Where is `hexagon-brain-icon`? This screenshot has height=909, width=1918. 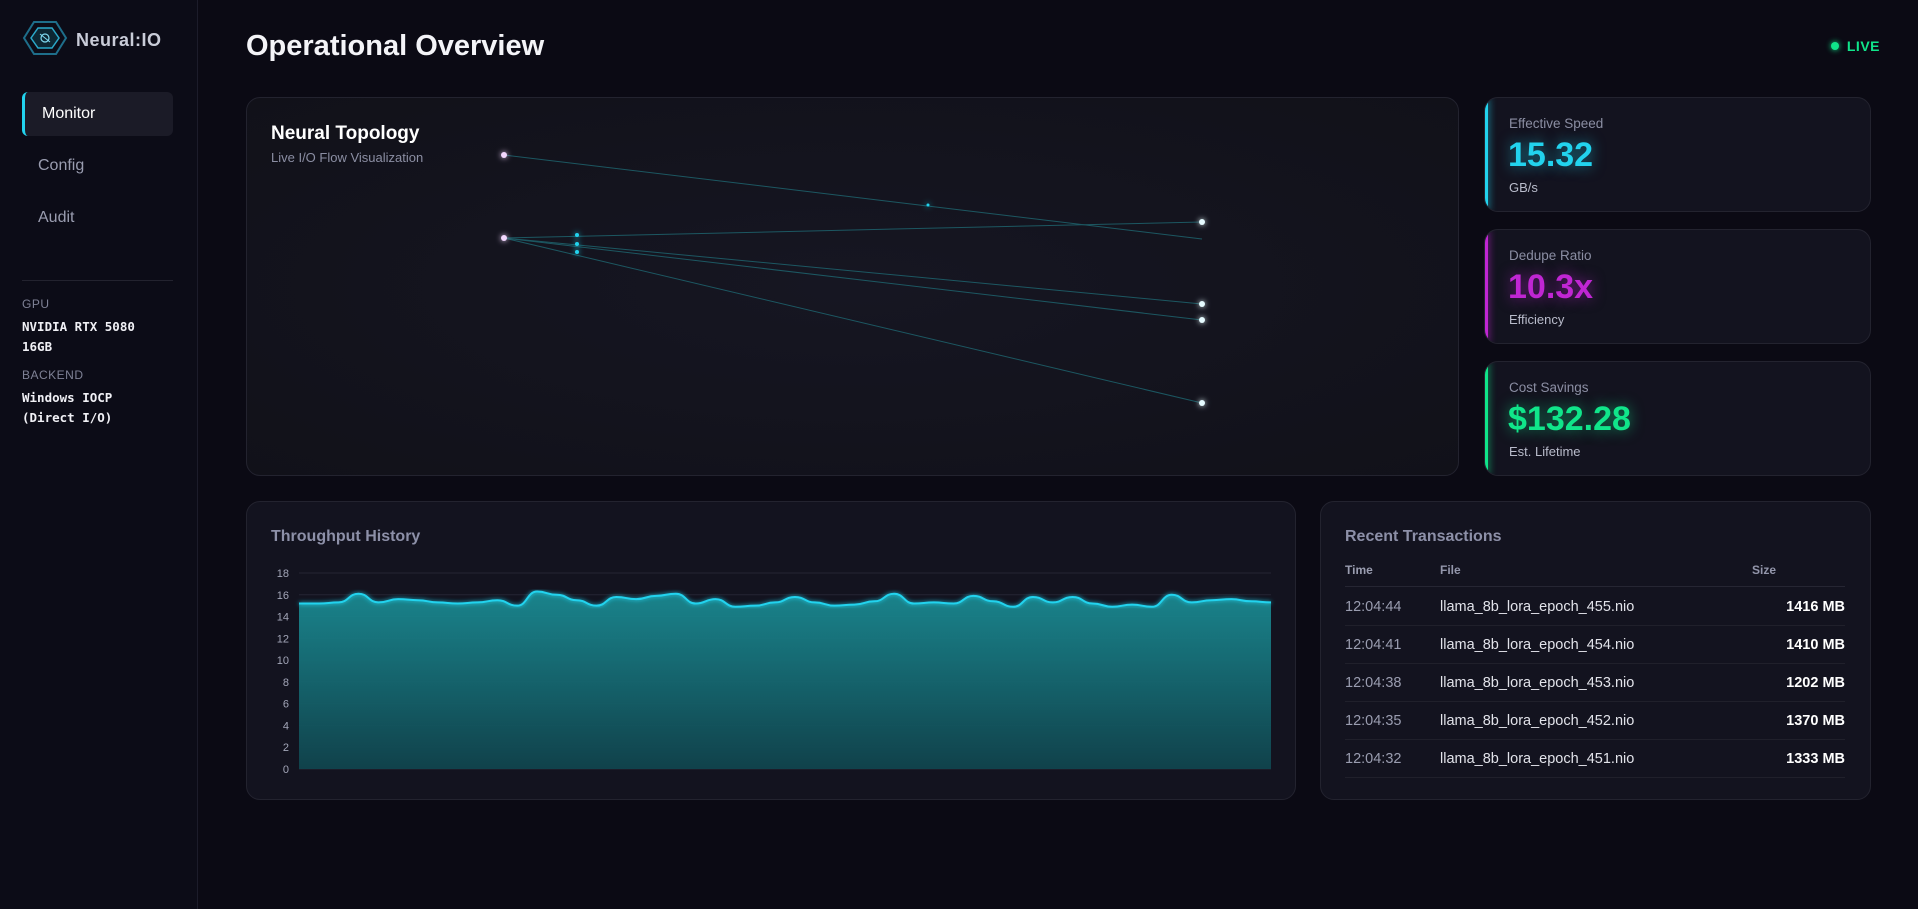
hexagon-brain-icon is located at coordinates (45, 40).